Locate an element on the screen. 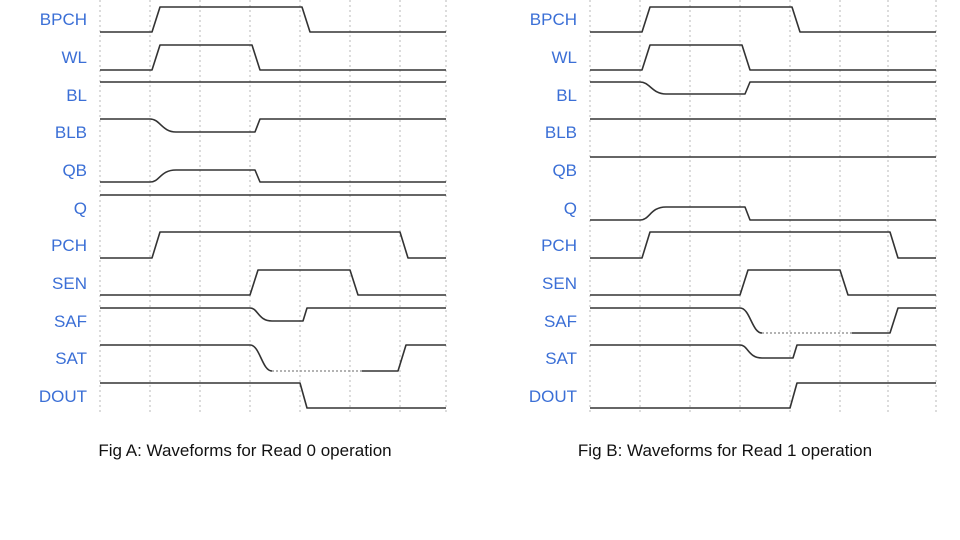  wave-bl is located at coordinates (763, 88).